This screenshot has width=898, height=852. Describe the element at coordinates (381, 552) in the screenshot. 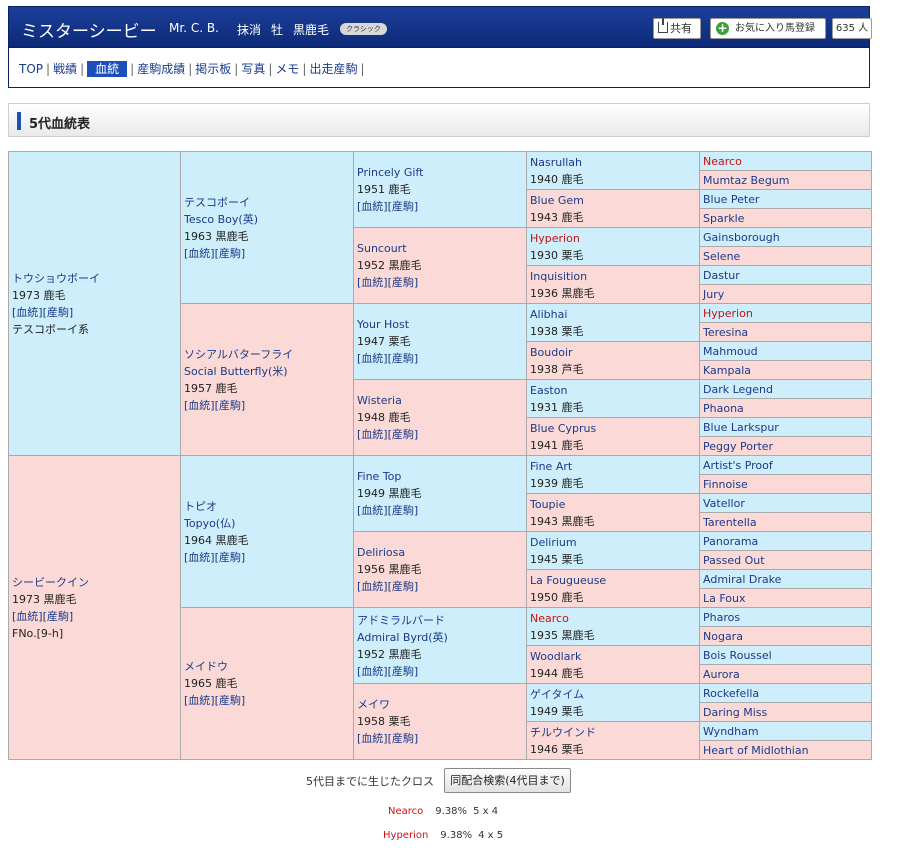

I see `ancestor-name: Deliriosa` at that location.